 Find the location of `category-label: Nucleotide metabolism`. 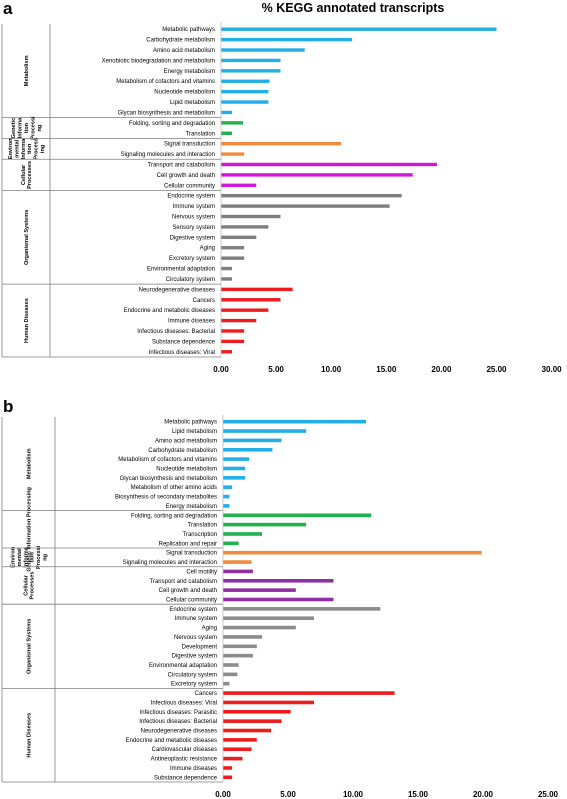

category-label: Nucleotide metabolism is located at coordinates (186, 469).